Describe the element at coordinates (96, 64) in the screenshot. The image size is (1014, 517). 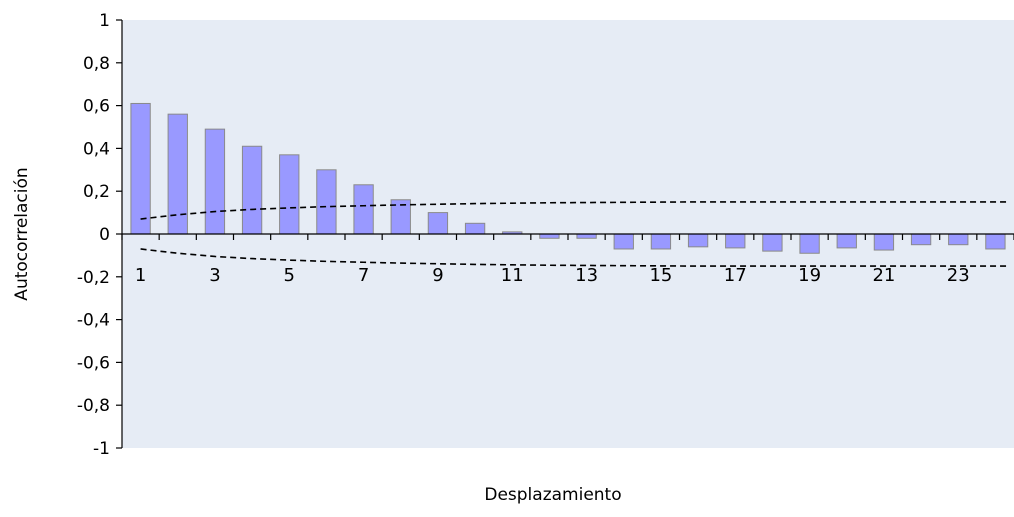
I see `y-tick-label: 0,8` at that location.